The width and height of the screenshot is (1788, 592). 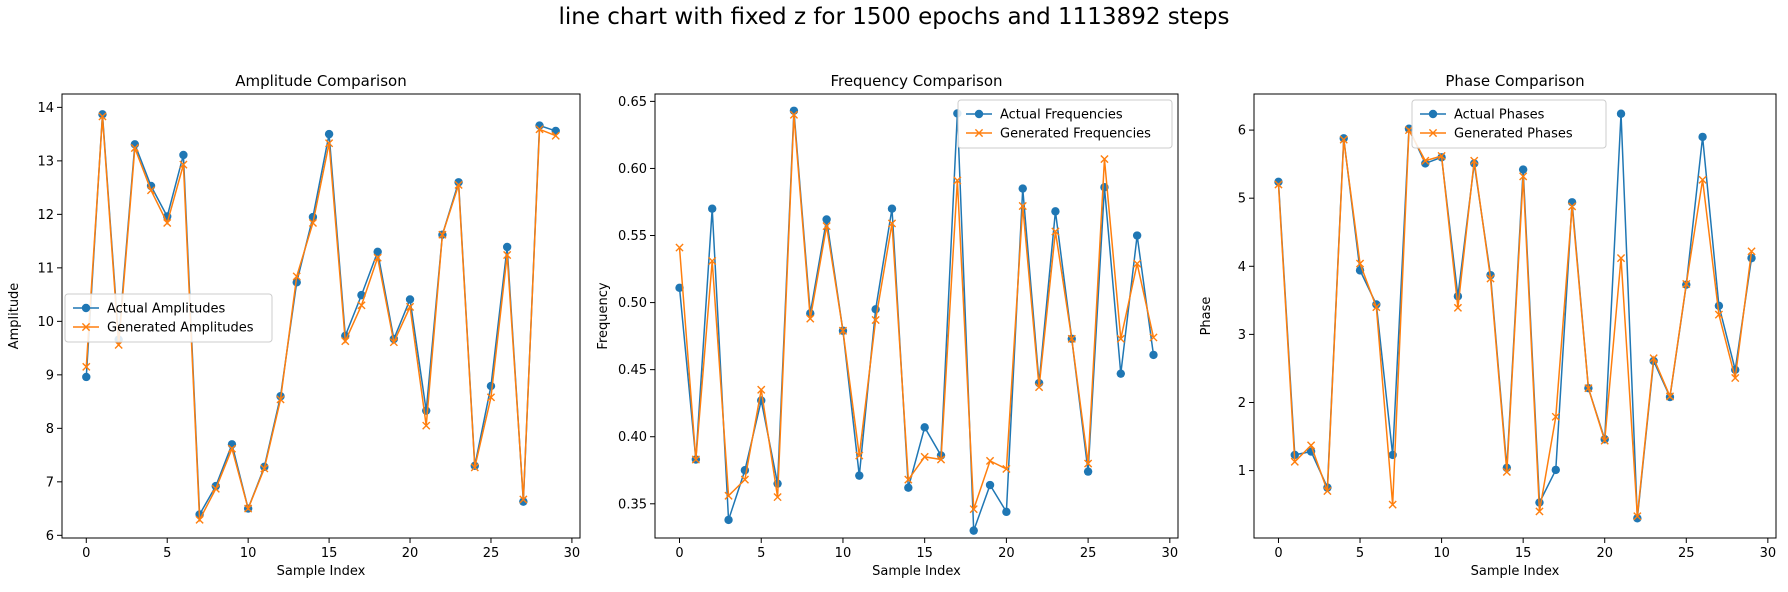 I want to click on amplitude-y-tick-label: 14, so click(x=45, y=108).